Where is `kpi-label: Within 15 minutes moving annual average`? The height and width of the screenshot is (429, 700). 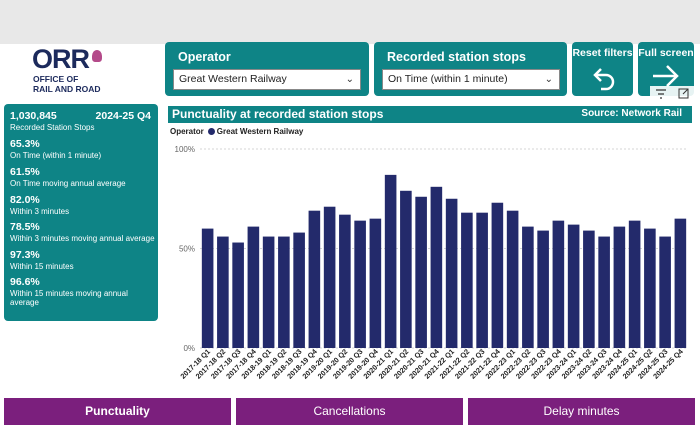
kpi-label: Within 15 minutes moving annual average is located at coordinates (69, 298).